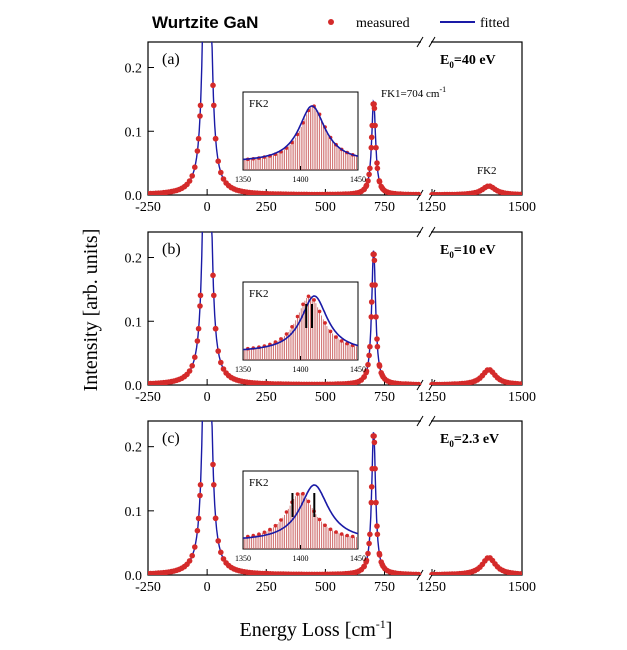 The height and width of the screenshot is (650, 627). Describe the element at coordinates (205, 22) in the screenshot. I see `figure-title: Wurtzite GaN` at that location.